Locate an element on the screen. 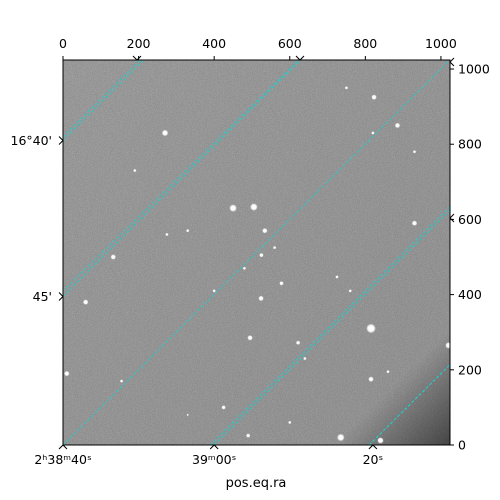 The image size is (500, 500). ra-tick-label: 2ʰ38ᵐ40ˢ is located at coordinates (62, 459).